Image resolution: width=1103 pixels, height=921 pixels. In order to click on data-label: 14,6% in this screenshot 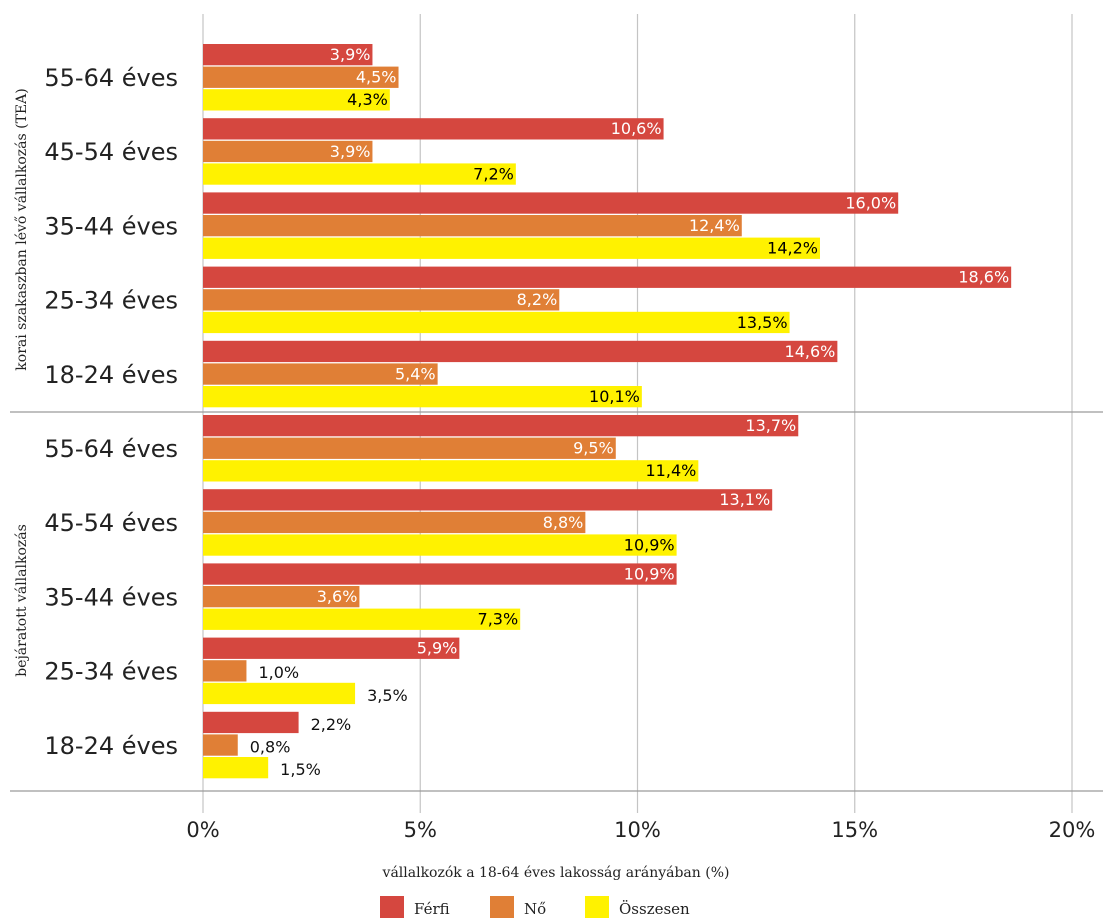, I will do `click(810, 351)`.